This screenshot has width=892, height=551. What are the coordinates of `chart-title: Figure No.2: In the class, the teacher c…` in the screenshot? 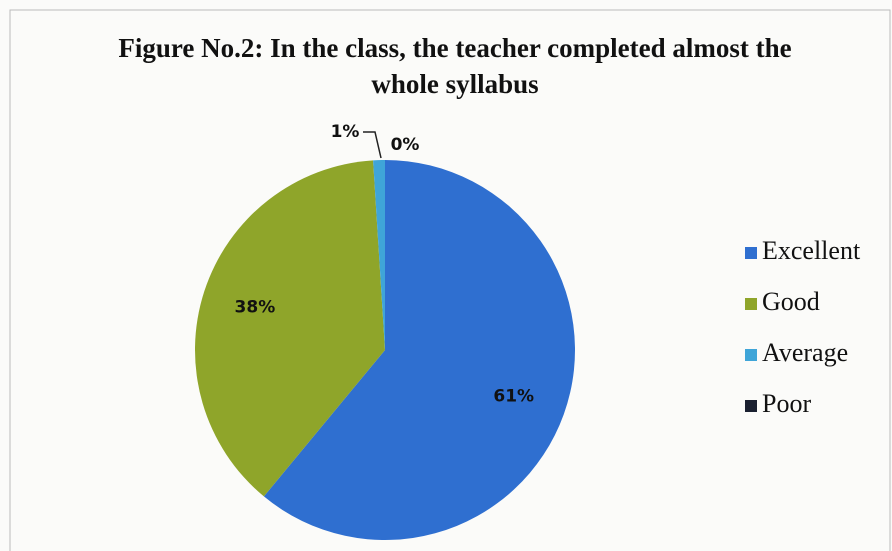 It's located at (455, 66).